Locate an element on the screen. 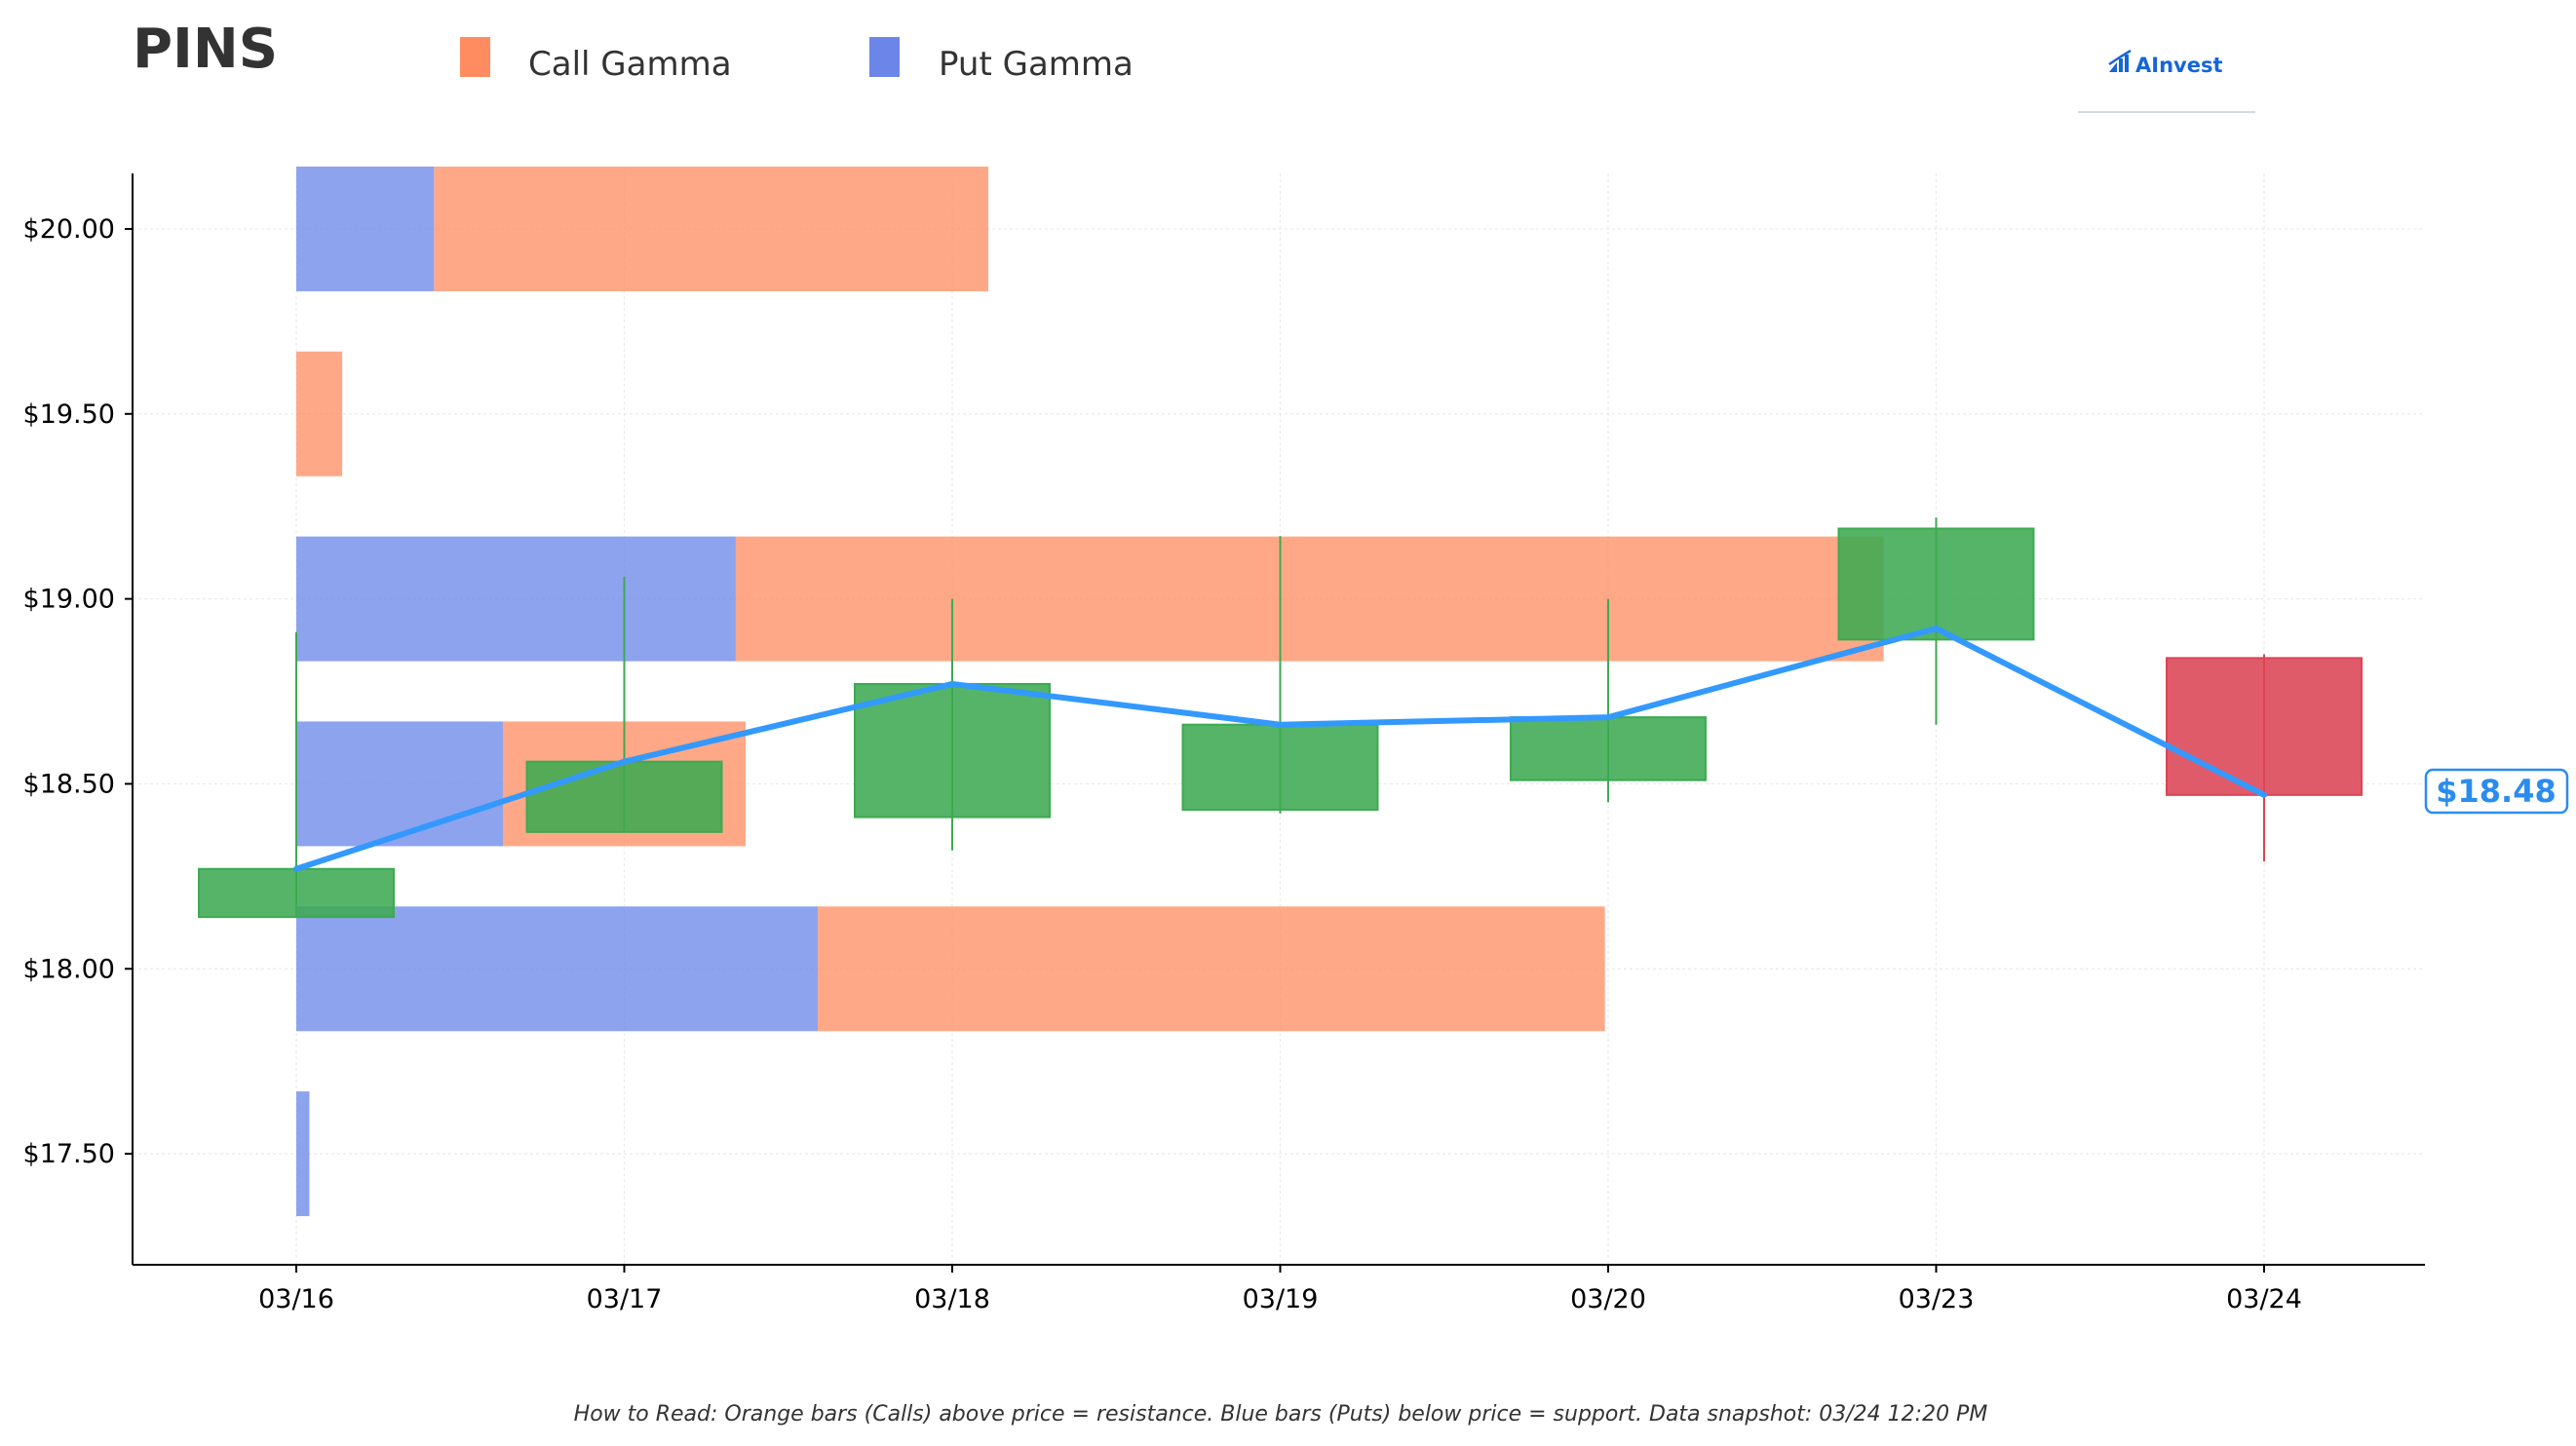 Image resolution: width=2576 pixels, height=1446 pixels. close-price-line is located at coordinates (1280, 748).